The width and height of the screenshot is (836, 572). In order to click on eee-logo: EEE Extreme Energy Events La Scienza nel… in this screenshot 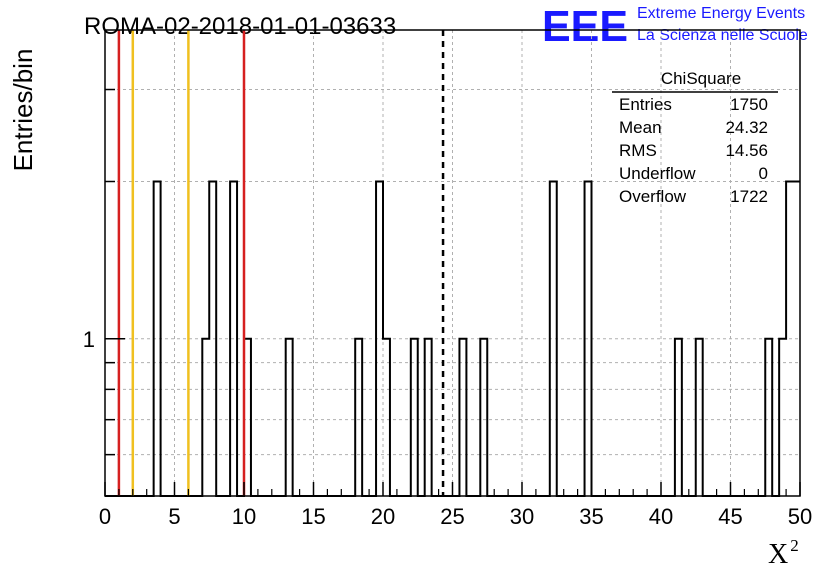, I will do `click(675, 26)`.